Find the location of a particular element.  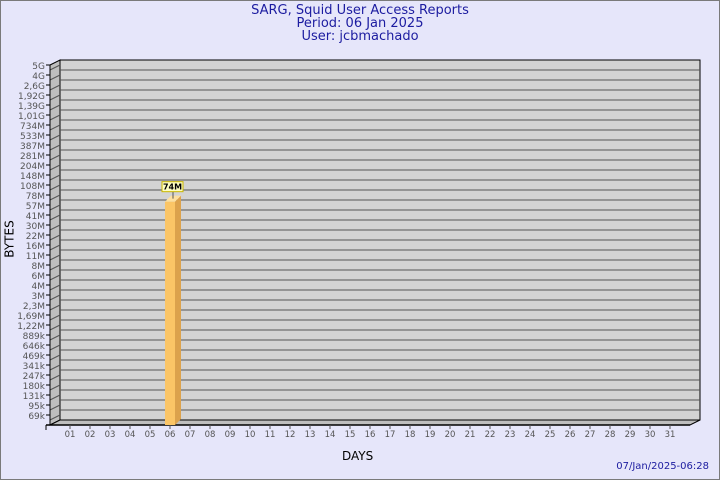

y-tick-label: 5G is located at coordinates (38, 67).